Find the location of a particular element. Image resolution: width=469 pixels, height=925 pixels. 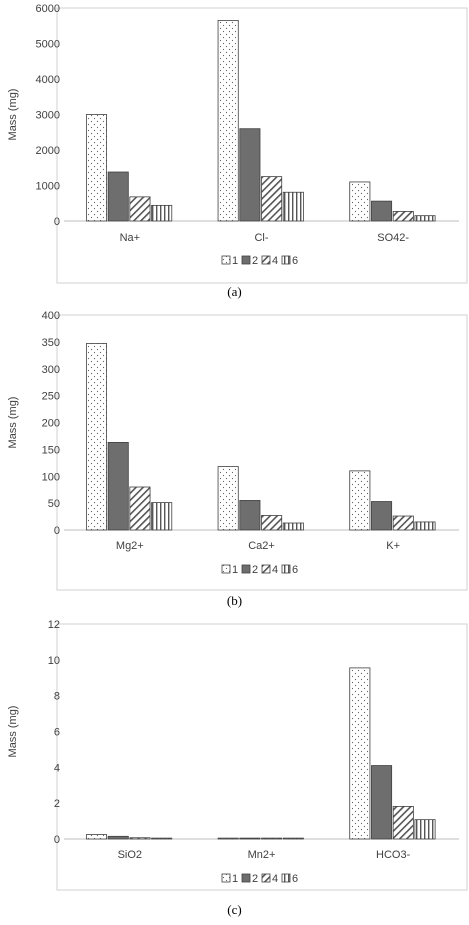

y-tick-label: 10 is located at coordinates (54, 661).